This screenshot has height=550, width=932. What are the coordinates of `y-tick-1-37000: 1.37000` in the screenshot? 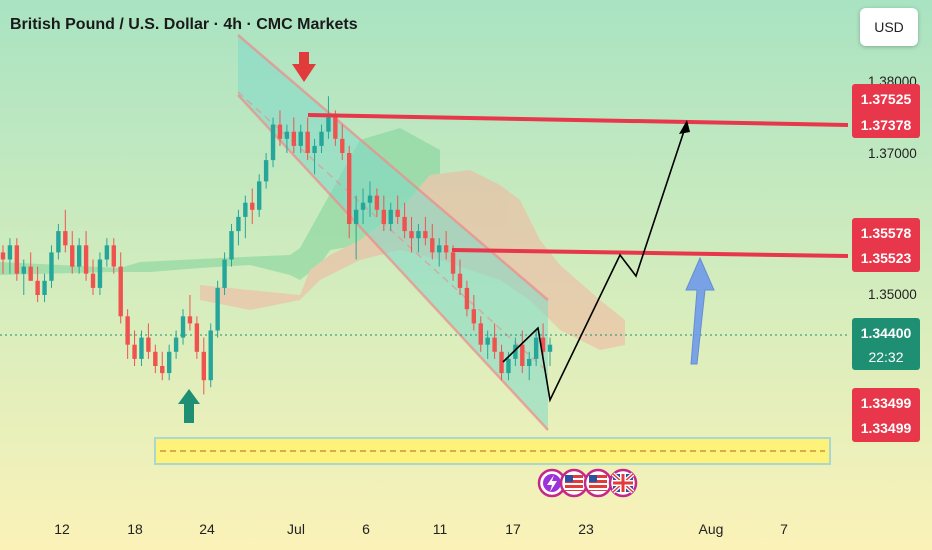 It's located at (892, 153).